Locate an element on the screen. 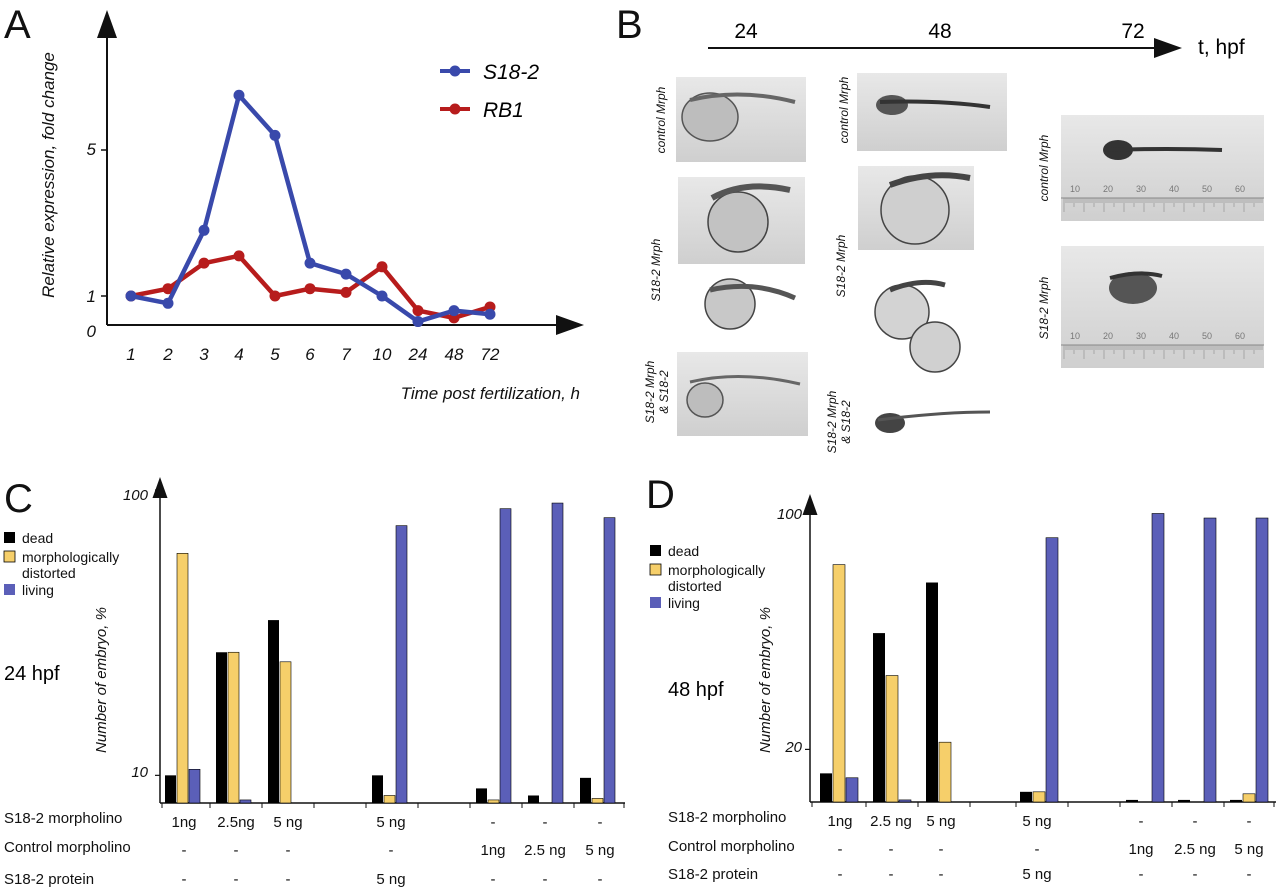  b-time-24: 24 is located at coordinates (746, 31).